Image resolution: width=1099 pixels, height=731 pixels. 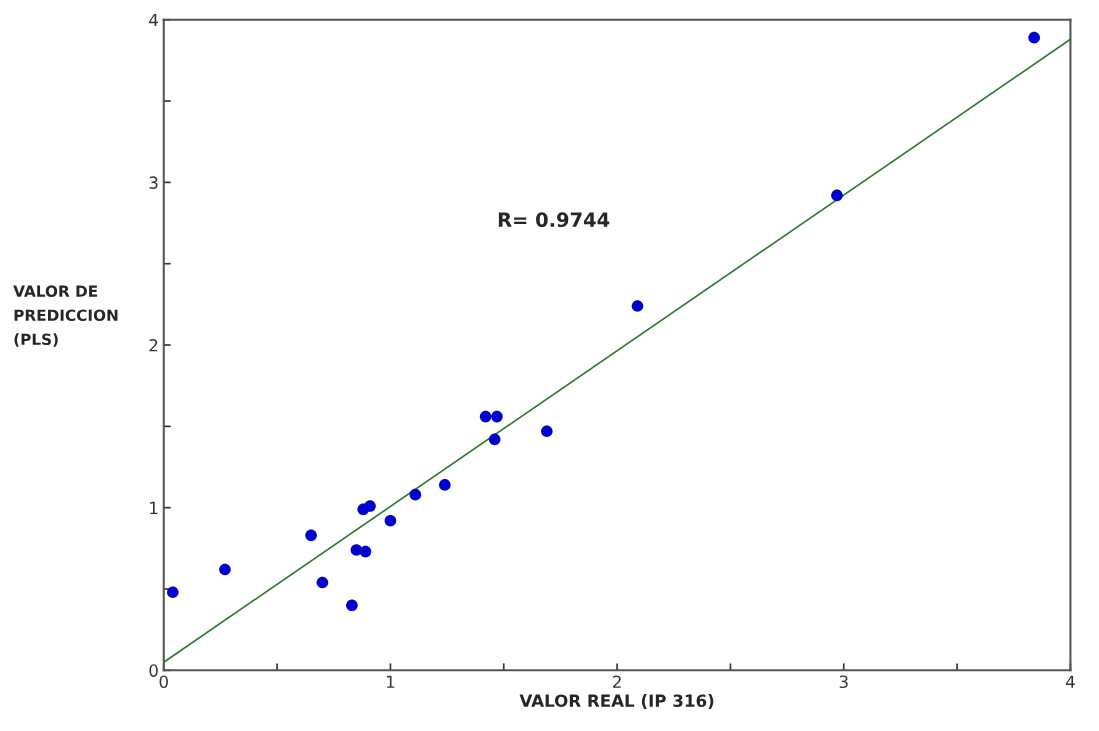 I want to click on x-tick-label: 3, so click(x=843, y=682).